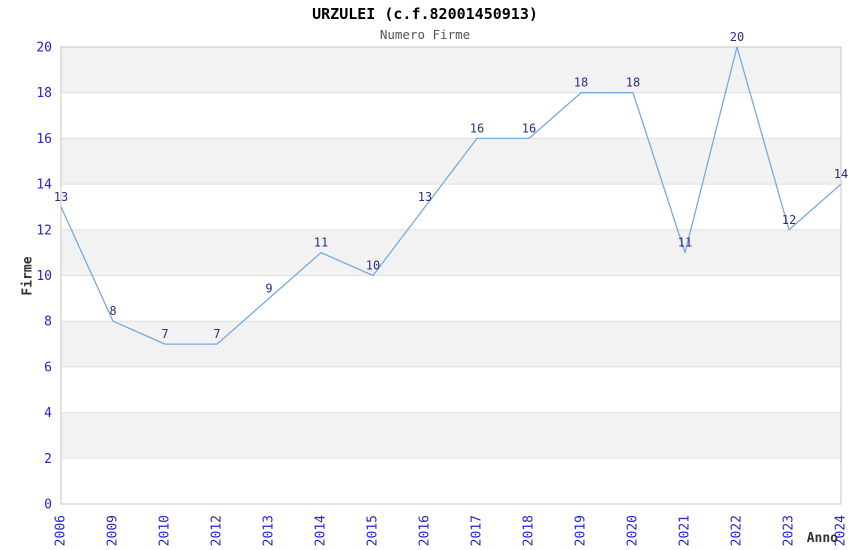  What do you see at coordinates (373, 266) in the screenshot?
I see `data-label: 10` at bounding box center [373, 266].